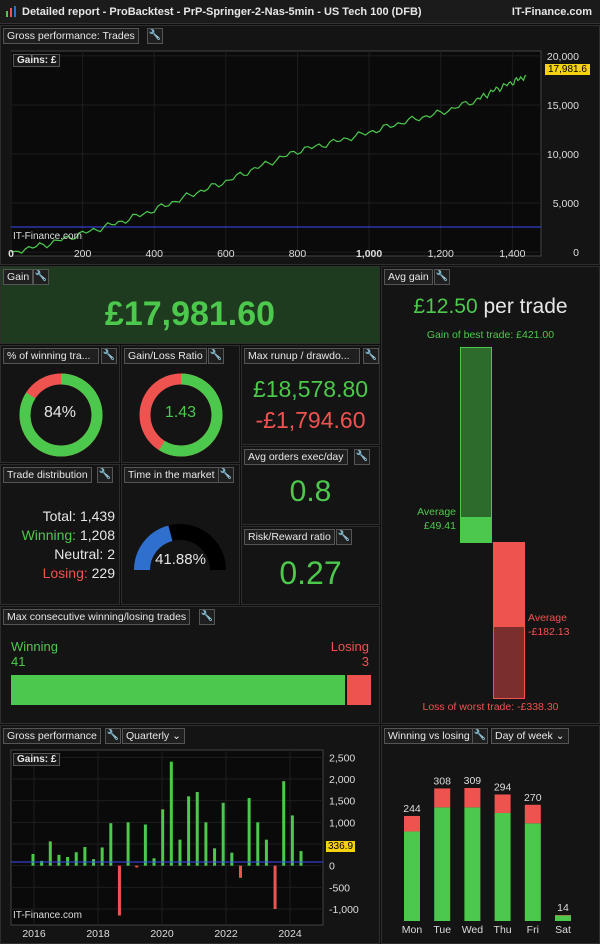  Describe the element at coordinates (71, 36) in the screenshot. I see `panel-title: Gross performance: Trades` at that location.